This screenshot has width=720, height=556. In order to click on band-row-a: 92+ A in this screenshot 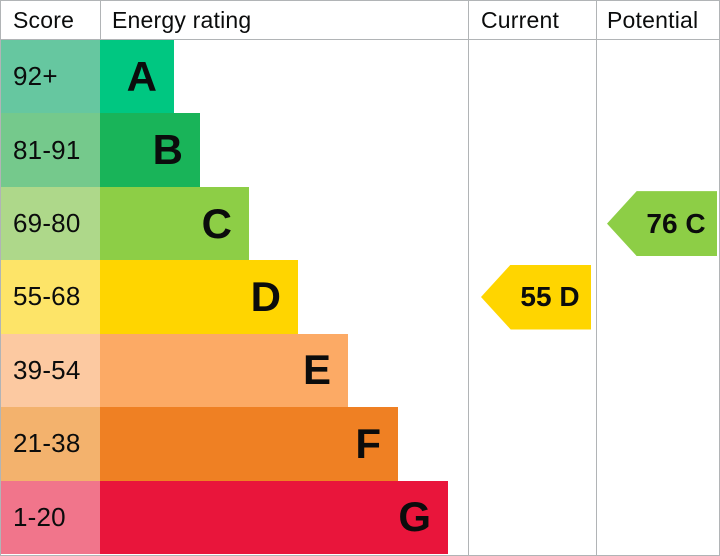, I will do `click(234, 77)`.